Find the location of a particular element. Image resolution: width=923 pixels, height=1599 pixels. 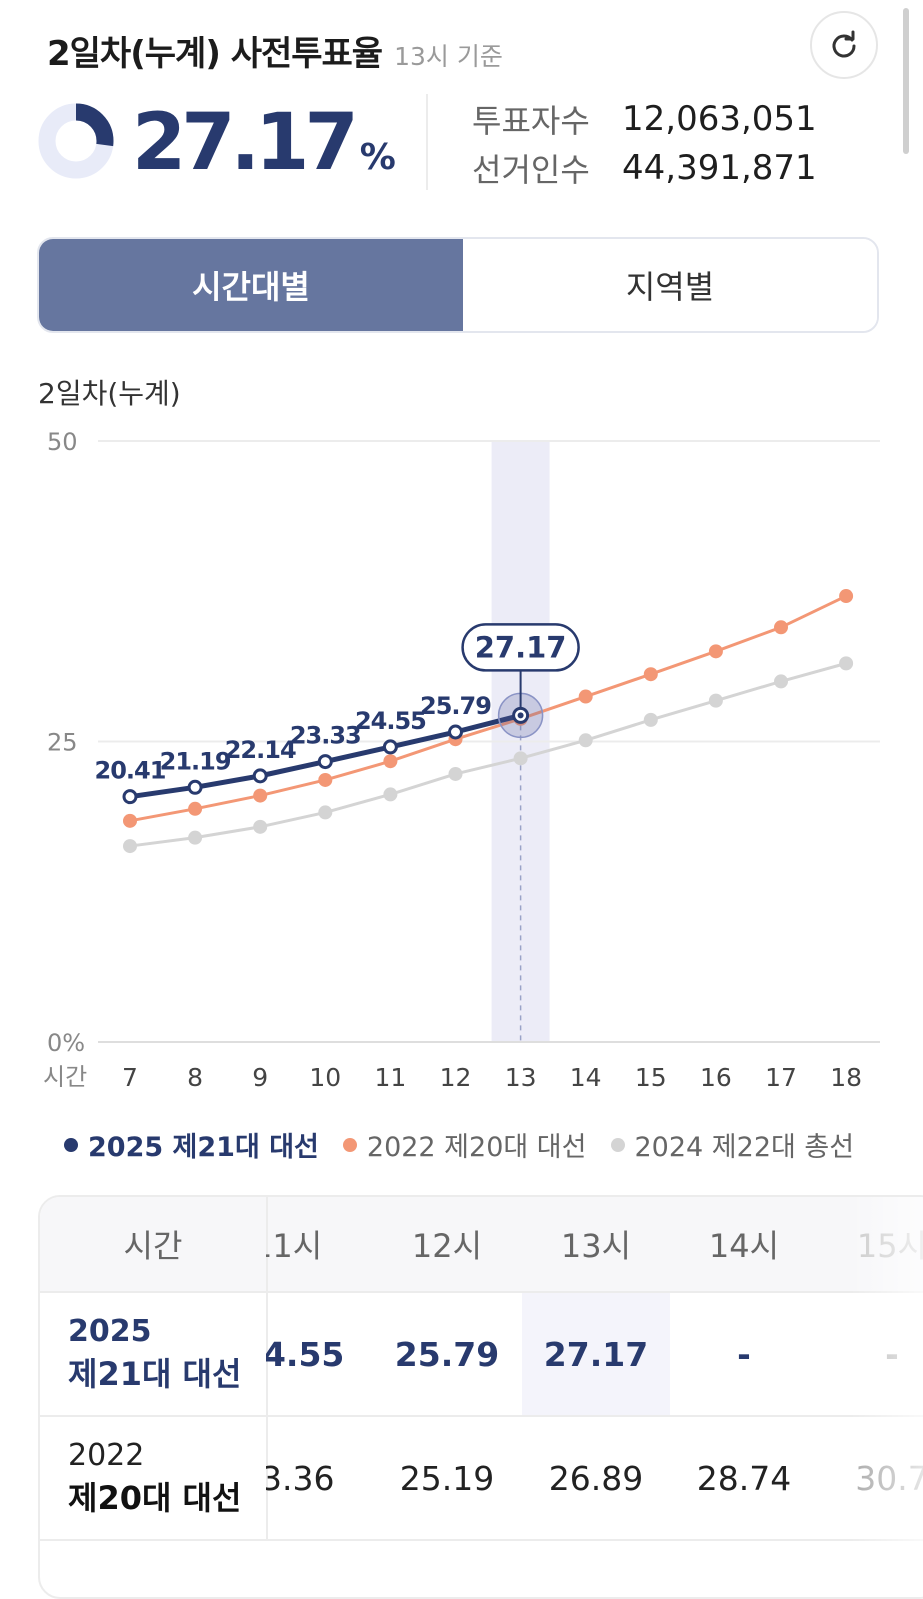

data-label: 25.79 is located at coordinates (455, 706).